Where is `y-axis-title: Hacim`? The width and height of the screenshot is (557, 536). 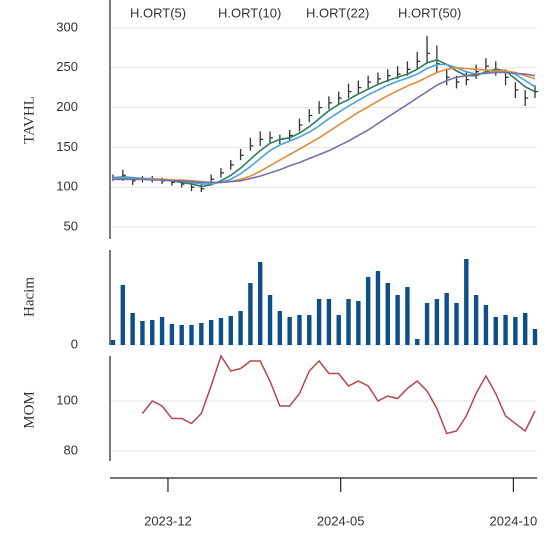
y-axis-title: Hacim is located at coordinates (29, 297).